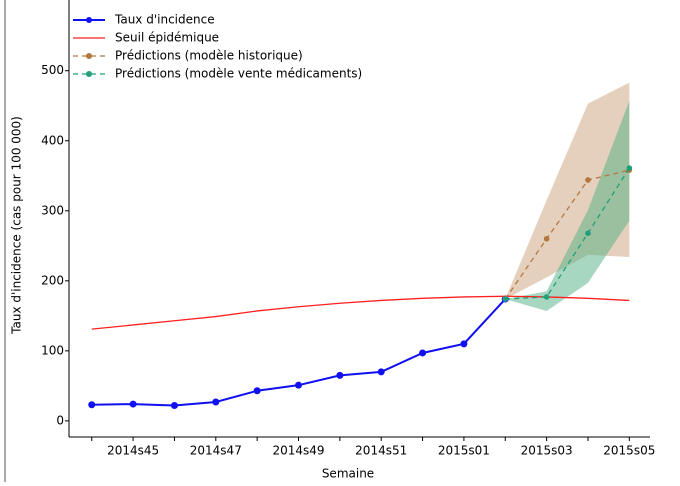 Image resolution: width=680 pixels, height=486 pixels. Describe the element at coordinates (133, 451) in the screenshot. I see `x-tick-label: 2014s45` at that location.